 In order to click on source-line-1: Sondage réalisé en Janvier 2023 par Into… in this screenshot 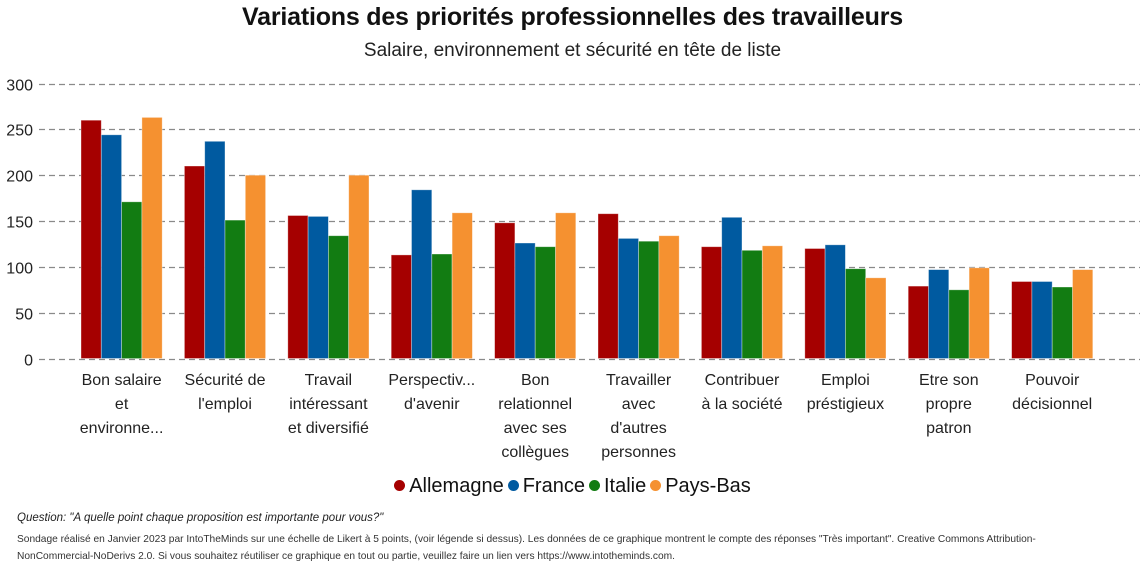, I will do `click(526, 539)`.